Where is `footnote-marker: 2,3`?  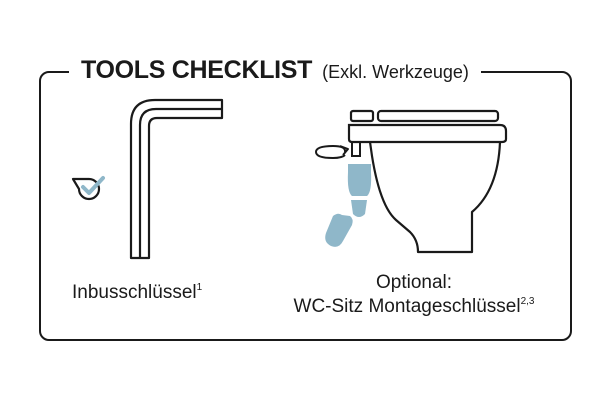 footnote-marker: 2,3 is located at coordinates (527, 301).